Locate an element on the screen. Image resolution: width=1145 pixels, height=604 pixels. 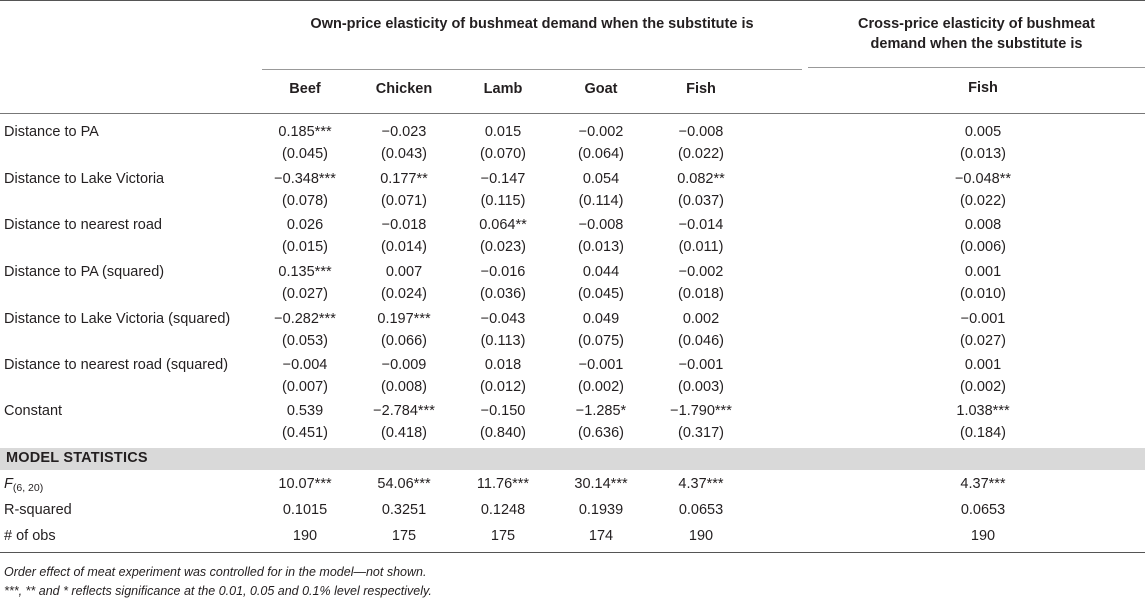
coefficient-cell: −0.014 is located at coordinates (701, 225).